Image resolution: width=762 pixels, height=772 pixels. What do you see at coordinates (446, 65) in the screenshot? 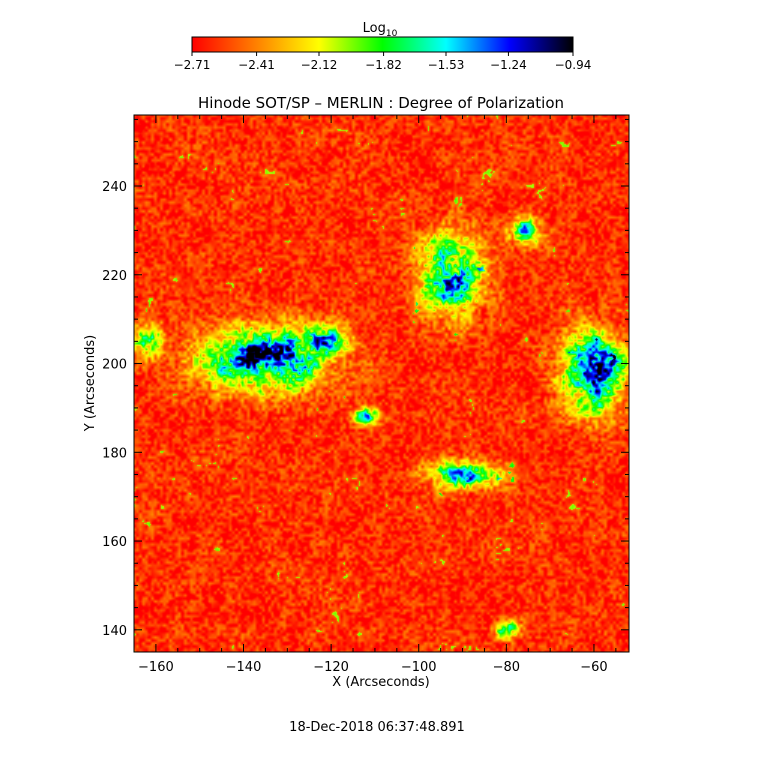
I see `colorbar-tick-label: −1.53` at bounding box center [446, 65].